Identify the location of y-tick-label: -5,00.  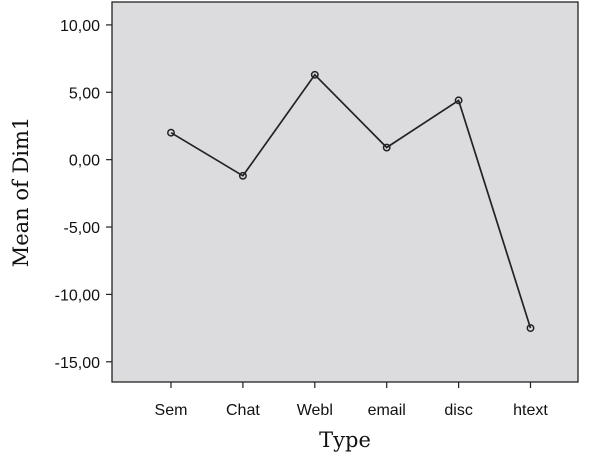
(82, 228).